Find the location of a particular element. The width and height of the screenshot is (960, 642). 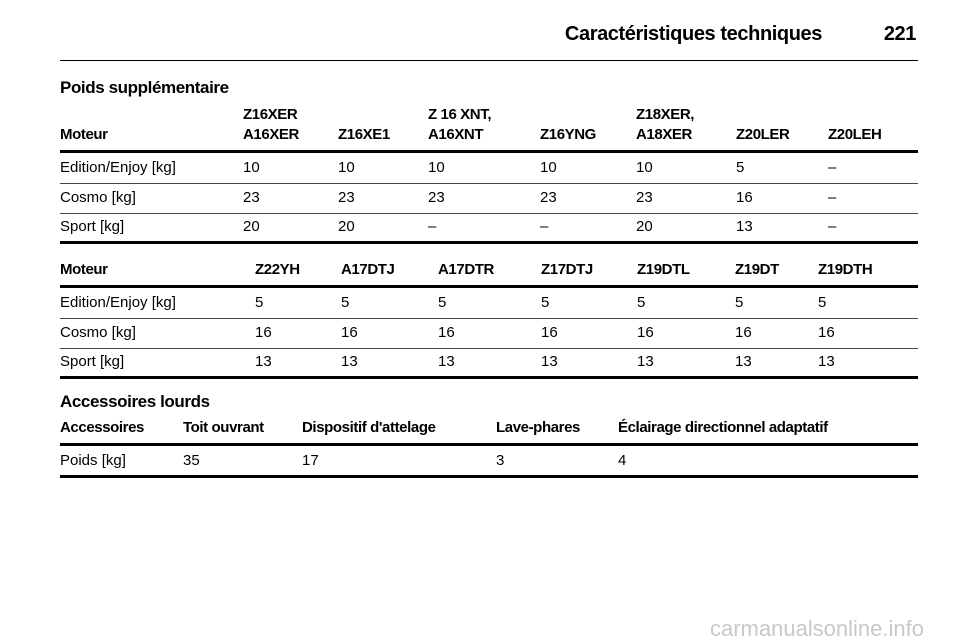

column-header: Éclairage directionnel adaptatif is located at coordinates (723, 427).